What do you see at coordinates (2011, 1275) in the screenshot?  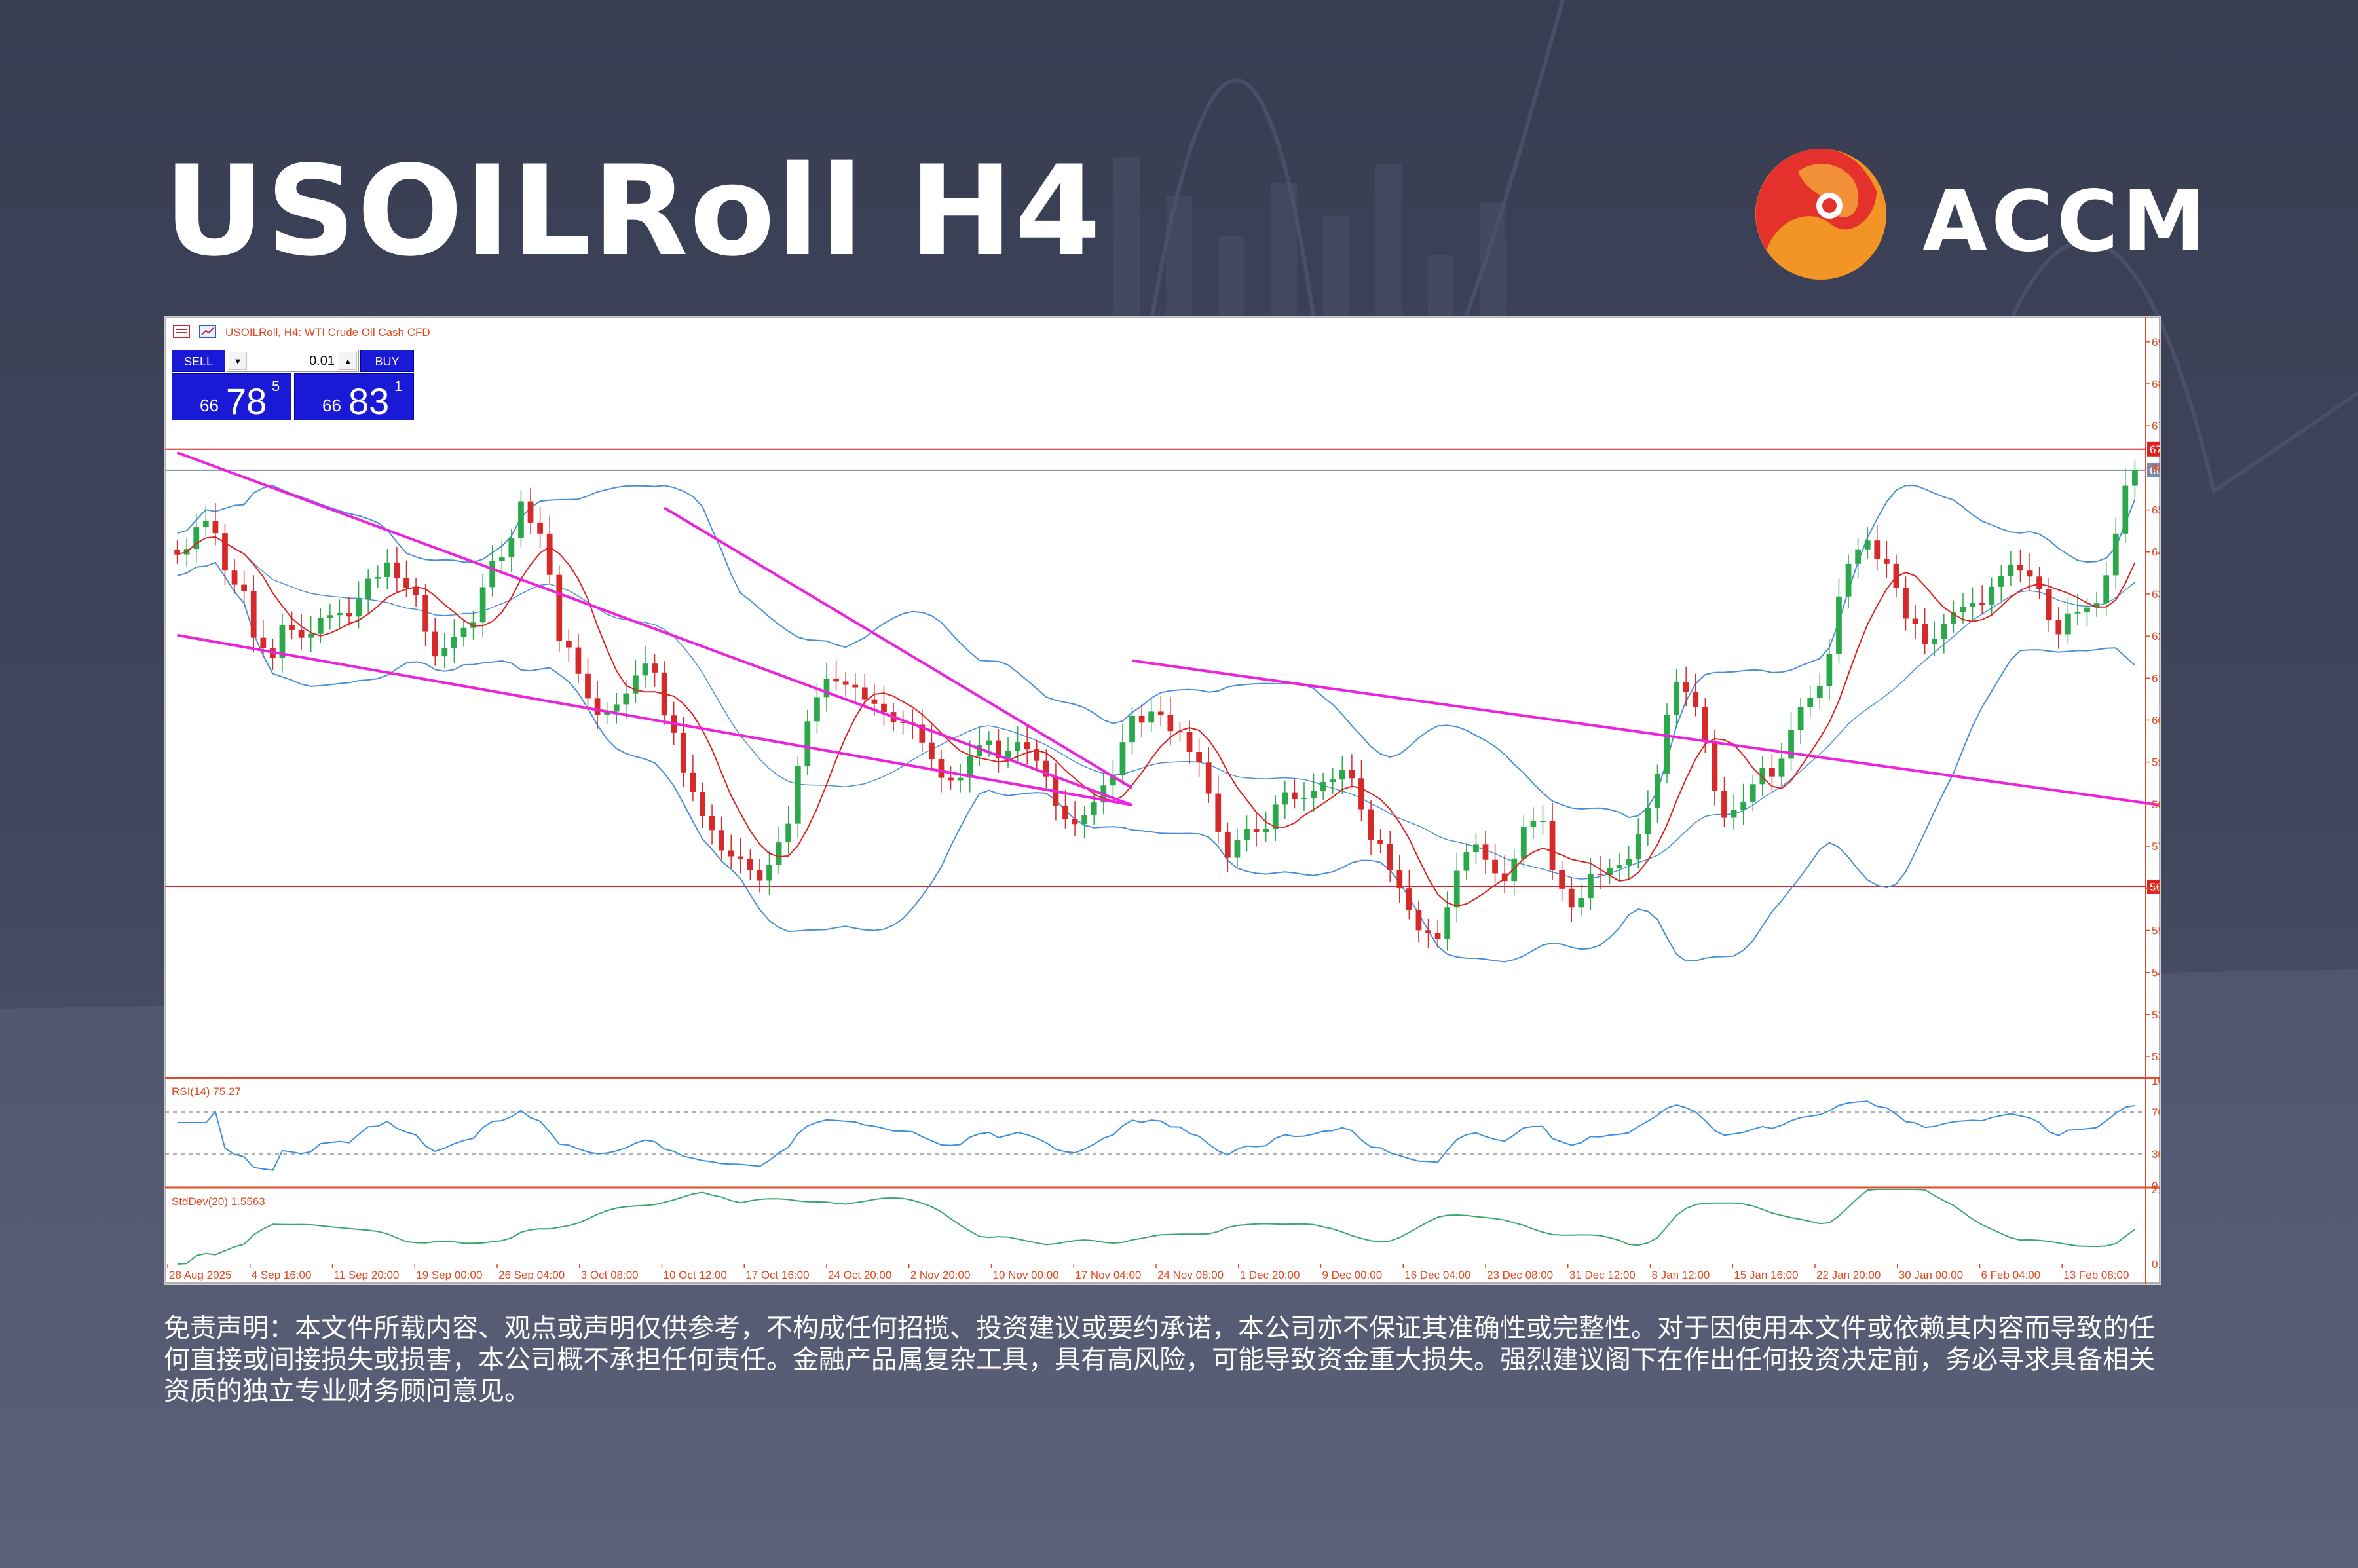 I see `x-tick-label: 6 Feb 04:00` at bounding box center [2011, 1275].